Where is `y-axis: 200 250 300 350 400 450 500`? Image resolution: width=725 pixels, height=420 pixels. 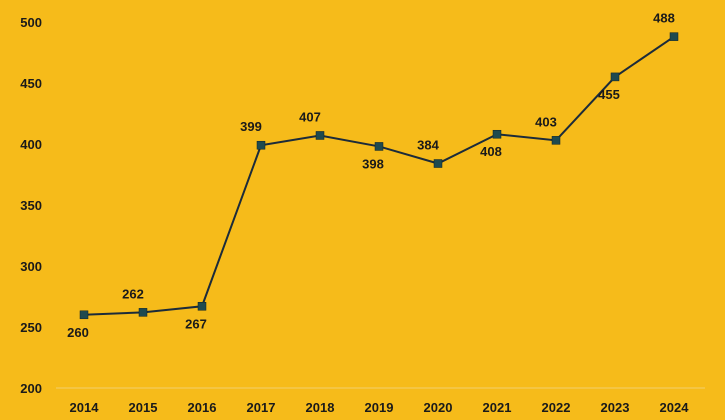 y-axis: 200 250 300 350 400 450 500 is located at coordinates (31, 205).